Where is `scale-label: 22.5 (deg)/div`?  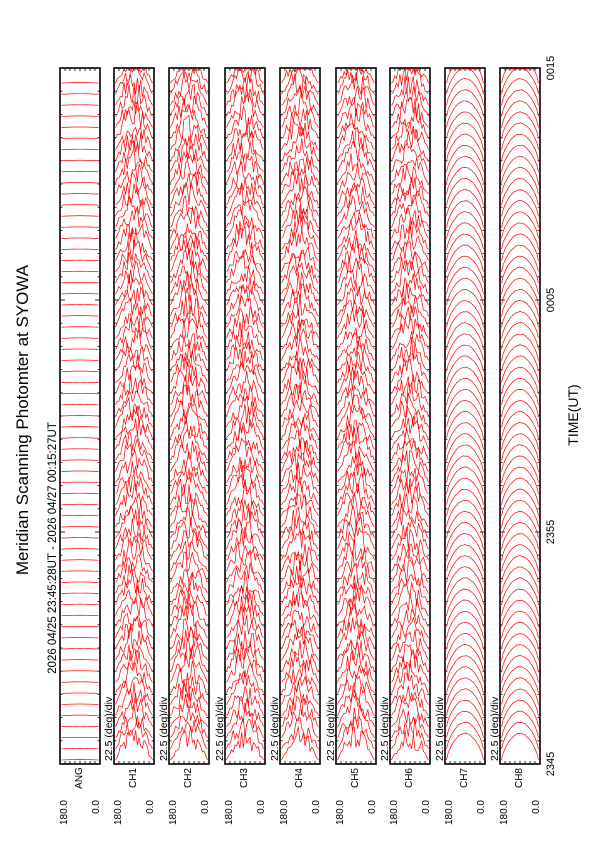
scale-label: 22.5 (deg)/div is located at coordinates (275, 728).